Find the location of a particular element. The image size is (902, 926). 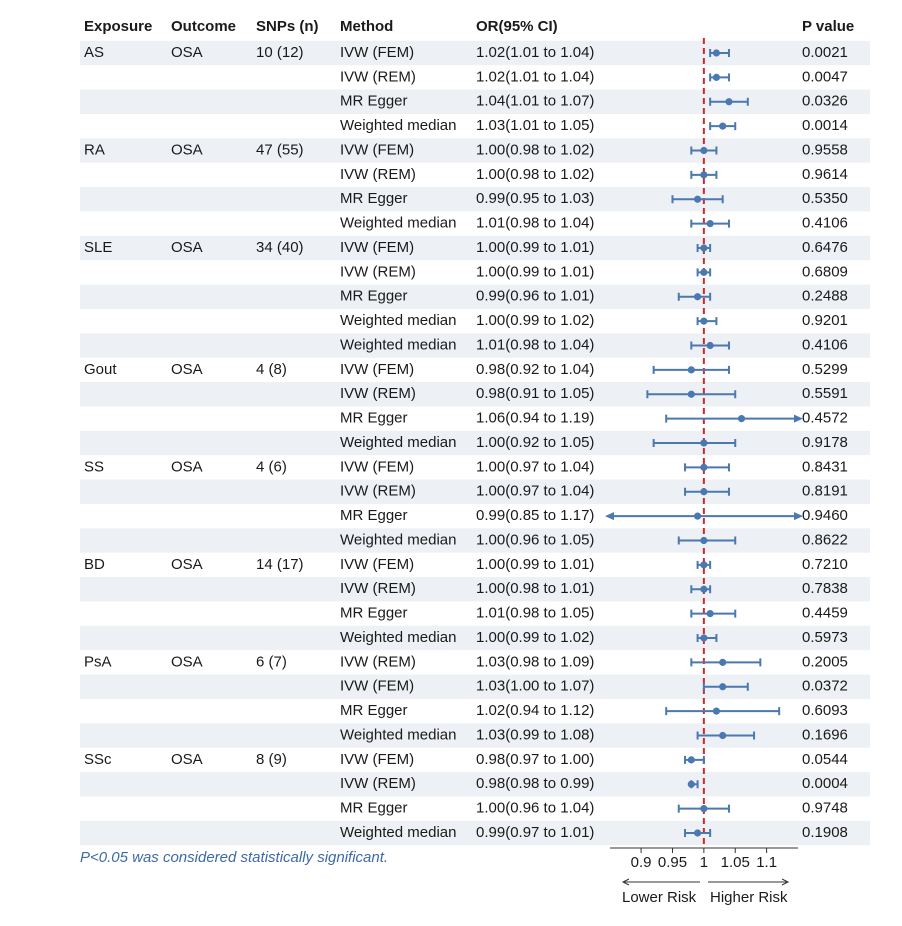

or-ci-label: 1.00(0.92 to 1.05) is located at coordinates (535, 442).